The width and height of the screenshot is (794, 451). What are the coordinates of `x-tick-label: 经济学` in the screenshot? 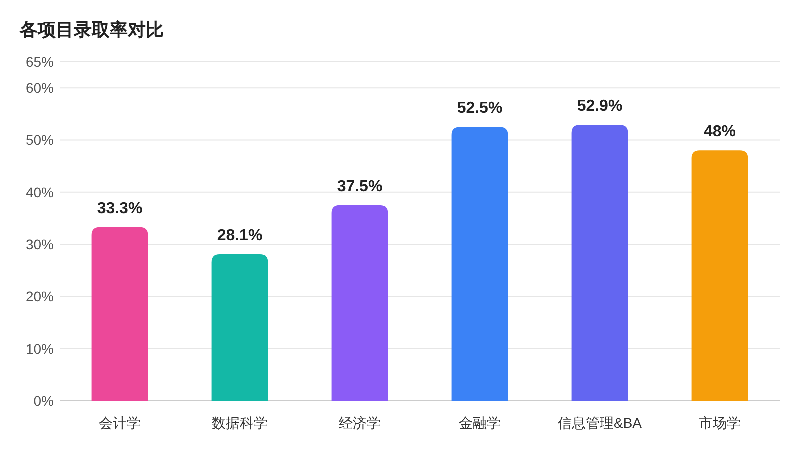 It's located at (360, 423).